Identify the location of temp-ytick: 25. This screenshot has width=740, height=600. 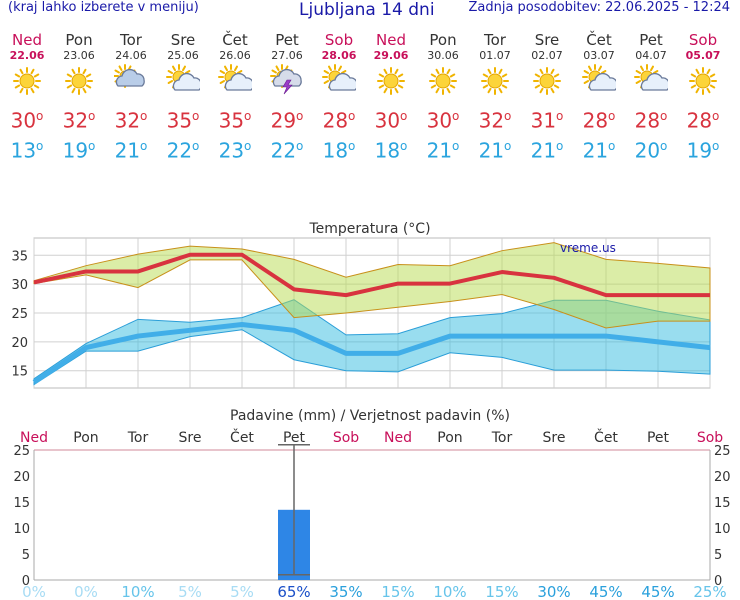
(19, 314).